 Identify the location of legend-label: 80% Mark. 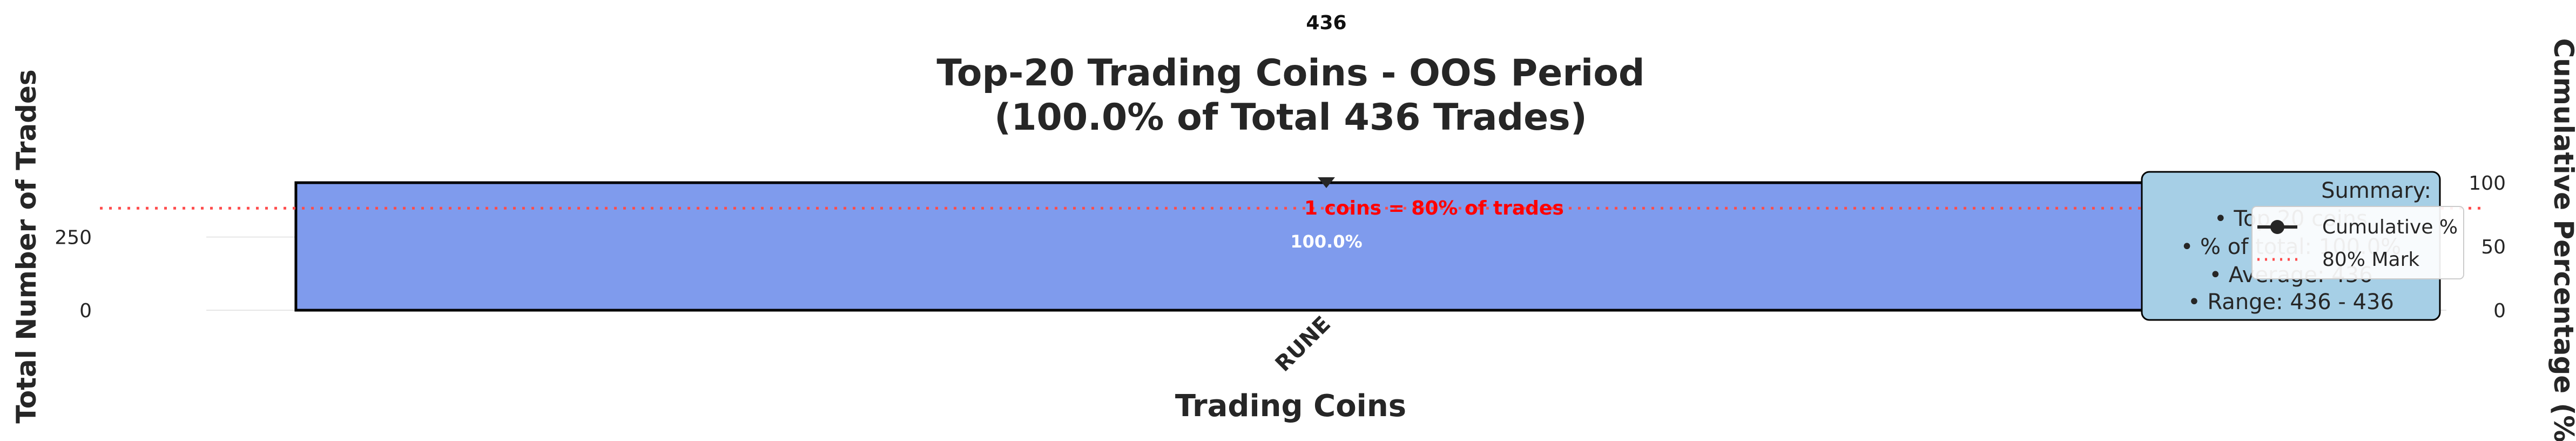
(2370, 260).